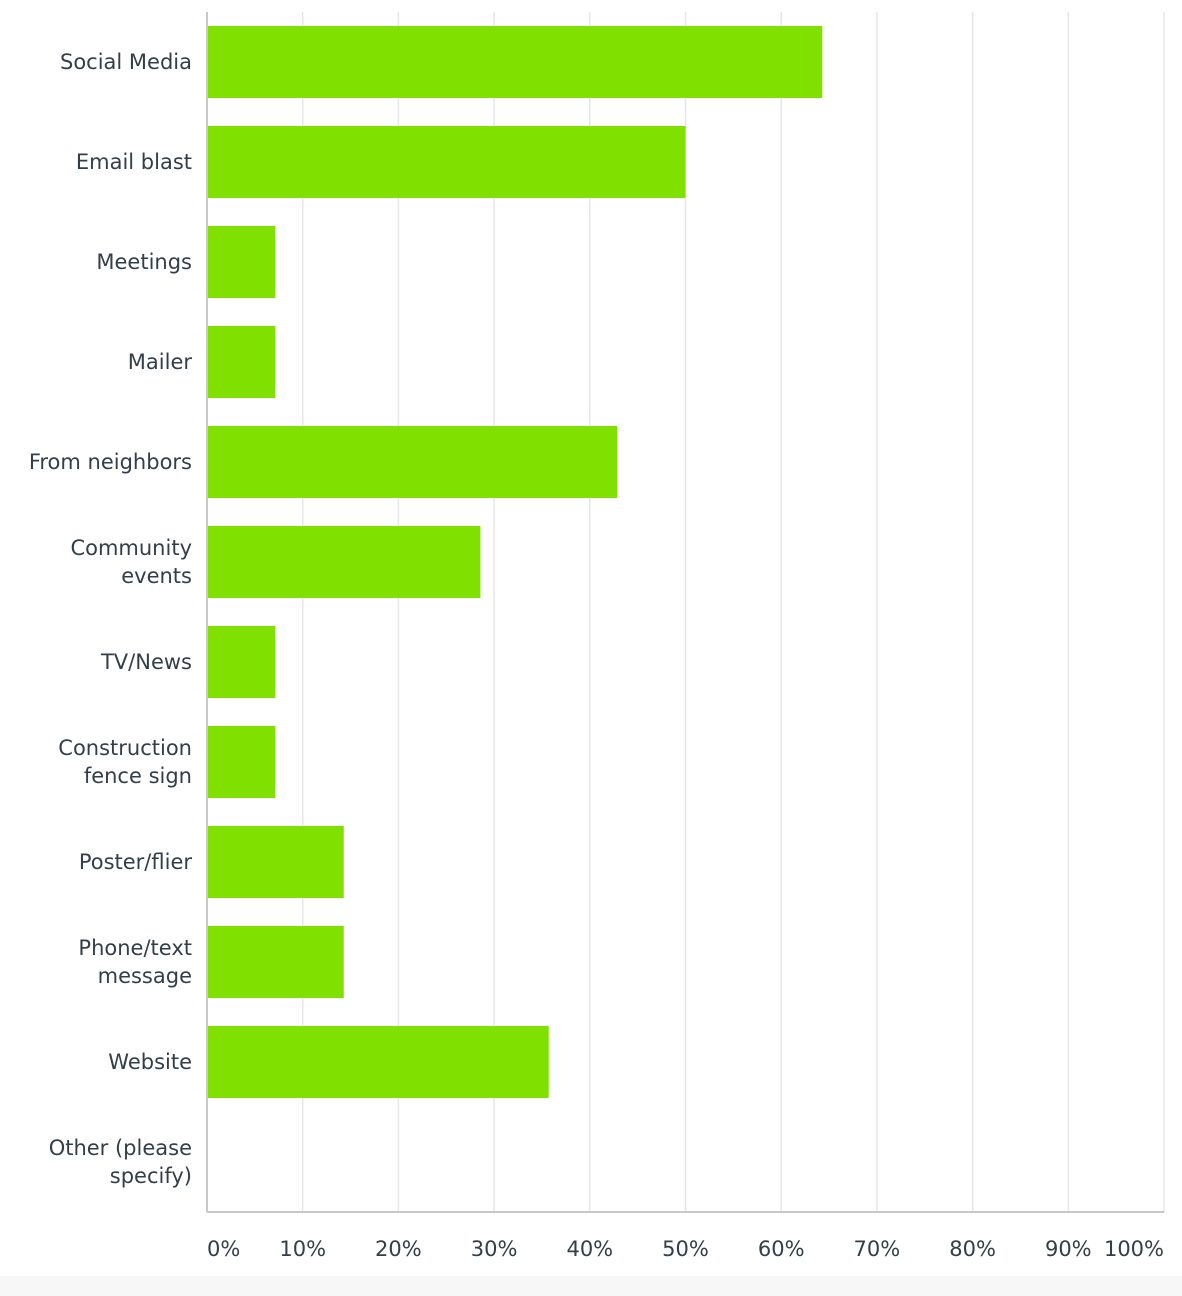 This screenshot has height=1296, width=1182. I want to click on category-label-line: fence sign, so click(138, 776).